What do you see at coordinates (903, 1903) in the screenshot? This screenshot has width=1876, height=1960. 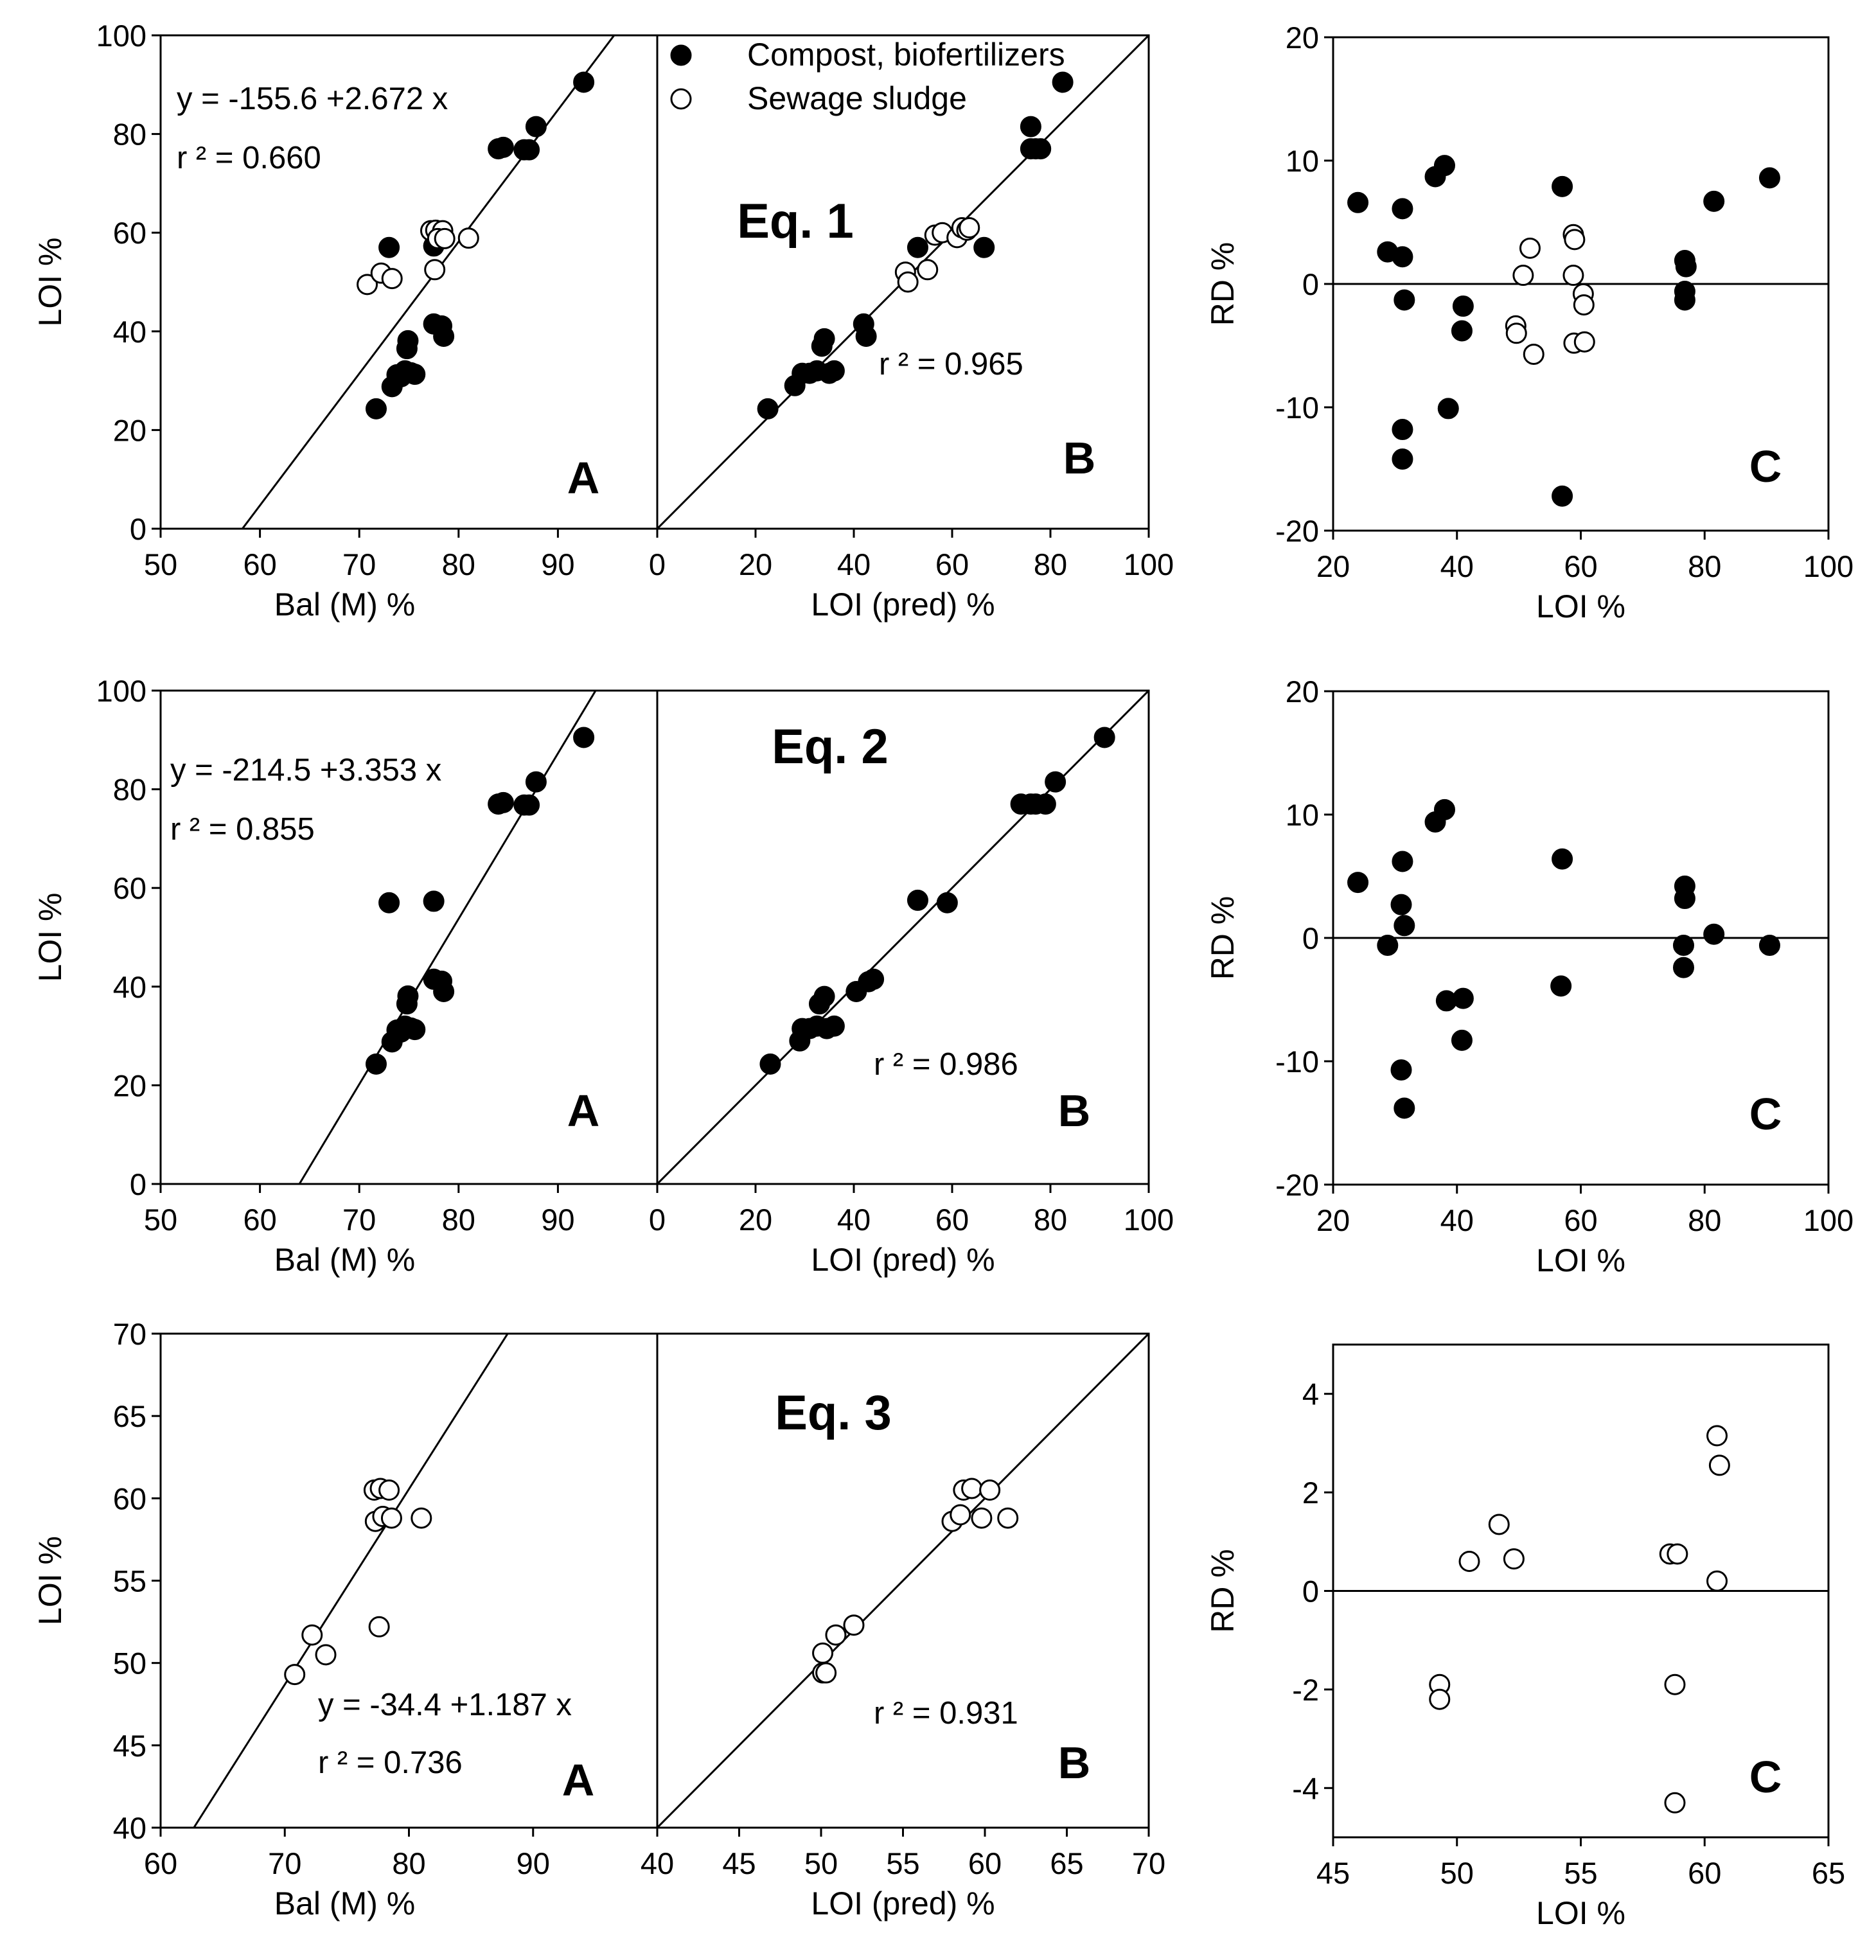 I see `x-axis-label: LOI (pred) %` at bounding box center [903, 1903].